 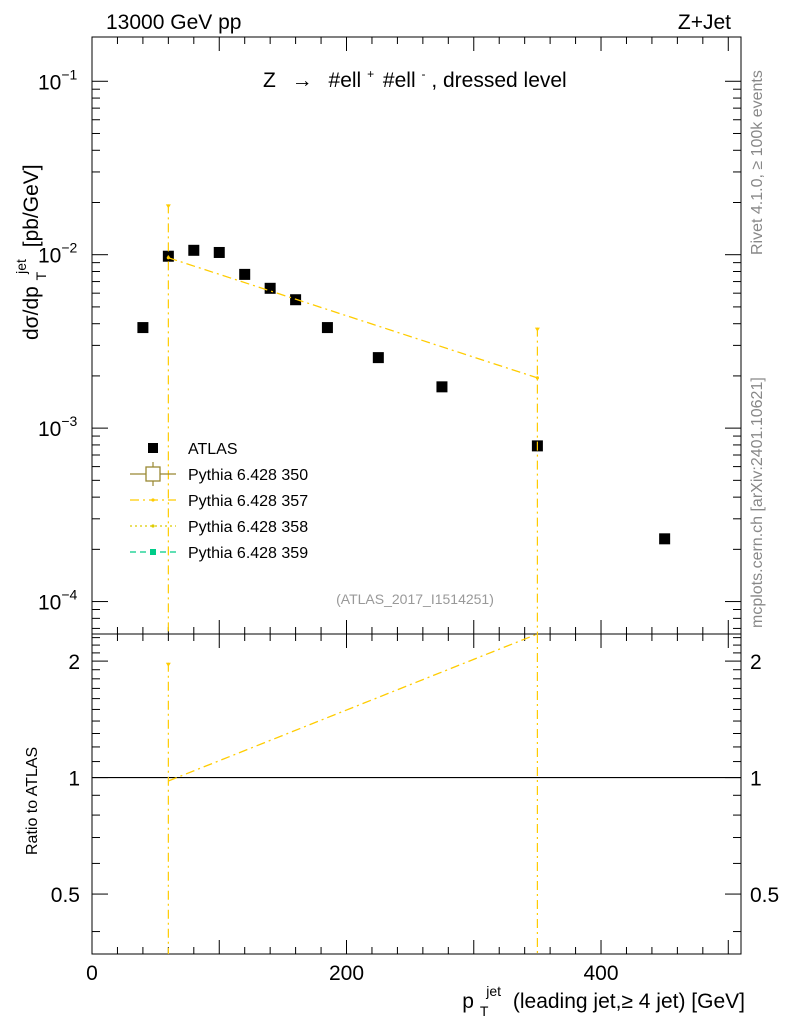 What do you see at coordinates (484, 1011) in the screenshot?
I see `xlabel-sub: T` at bounding box center [484, 1011].